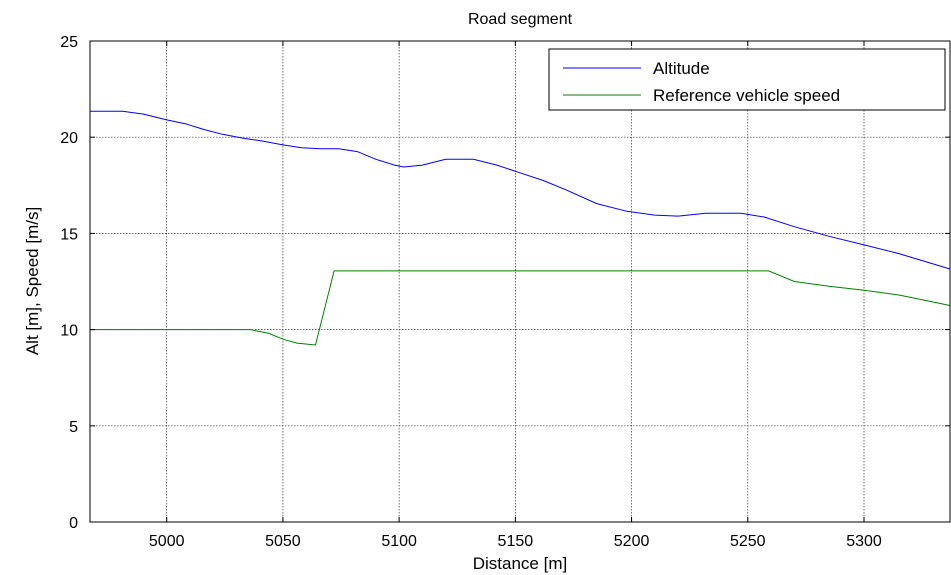 The image size is (951, 575). I want to click on y-tick-label: 25, so click(69, 42).